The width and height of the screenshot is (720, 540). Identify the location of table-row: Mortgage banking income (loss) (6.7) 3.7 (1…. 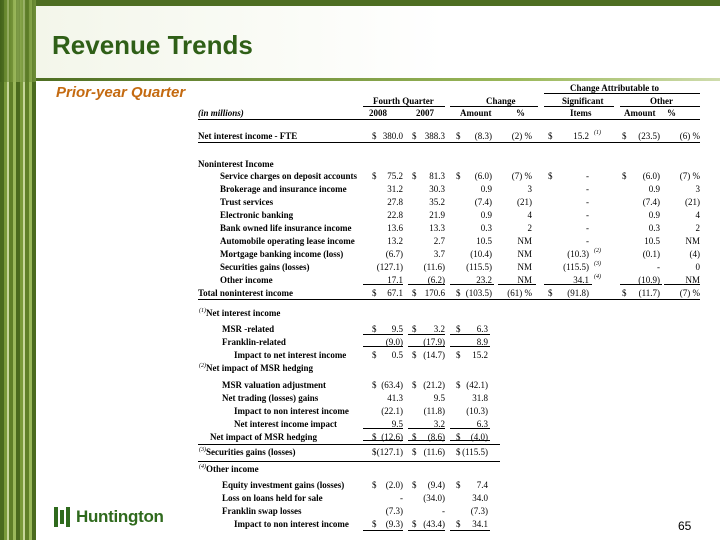
(449, 254).